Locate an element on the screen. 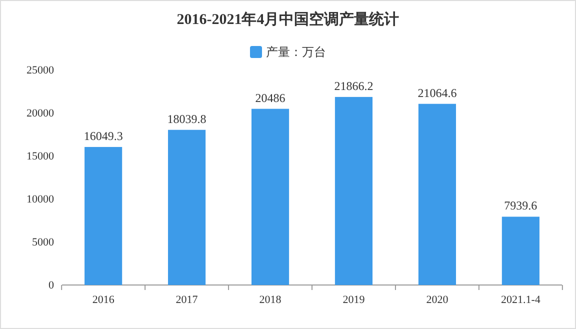 This screenshot has width=576, height=329. legend-label: 产量：万台 is located at coordinates (296, 52).